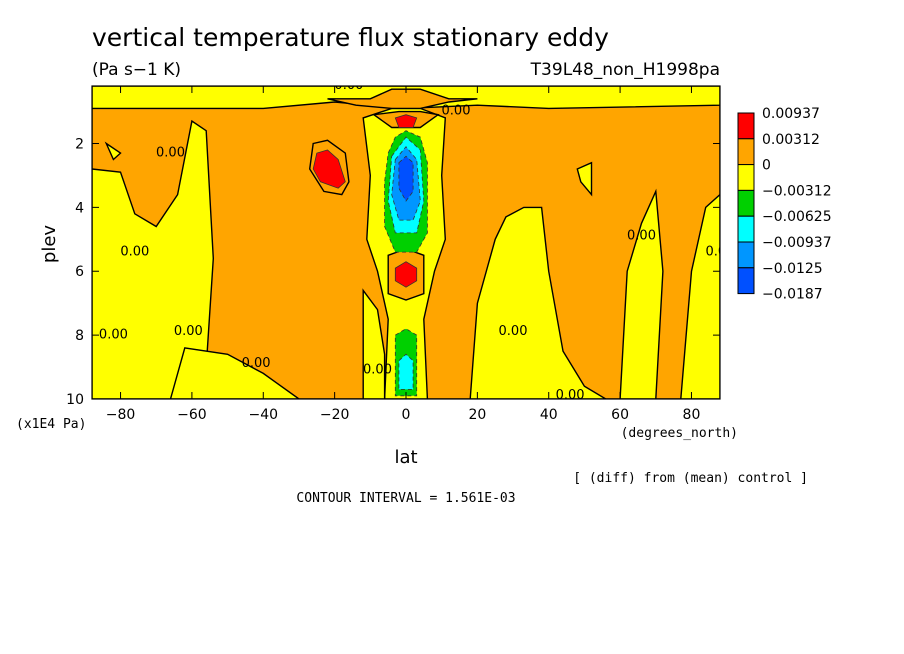 Image resolution: width=904 pixels, height=654 pixels. What do you see at coordinates (405, 457) in the screenshot?
I see `x-axis-label: lat` at bounding box center [405, 457].